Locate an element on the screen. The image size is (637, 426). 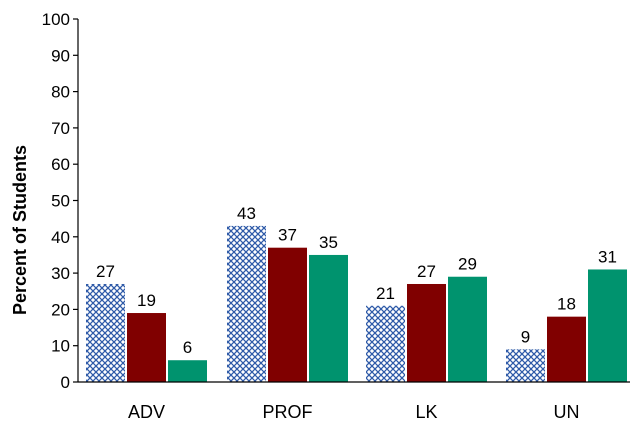
y-axis-title: Percent of Students is located at coordinates (20, 230).